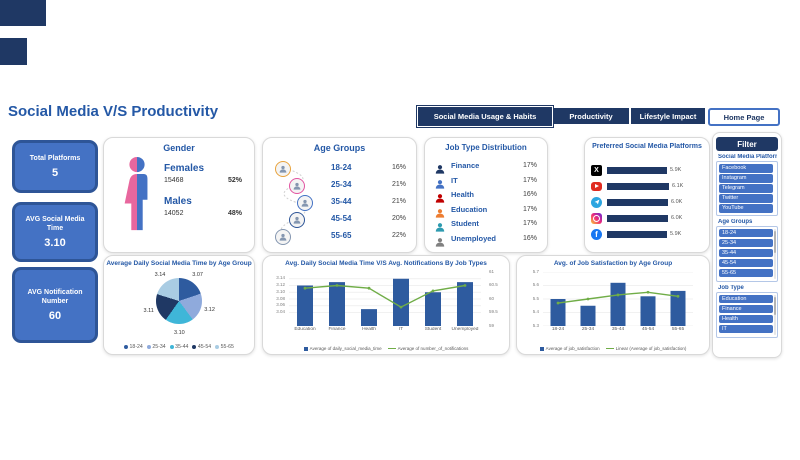  Describe the element at coordinates (746, 308) in the screenshot. I see `slicer-item-finance: Finance` at that location.